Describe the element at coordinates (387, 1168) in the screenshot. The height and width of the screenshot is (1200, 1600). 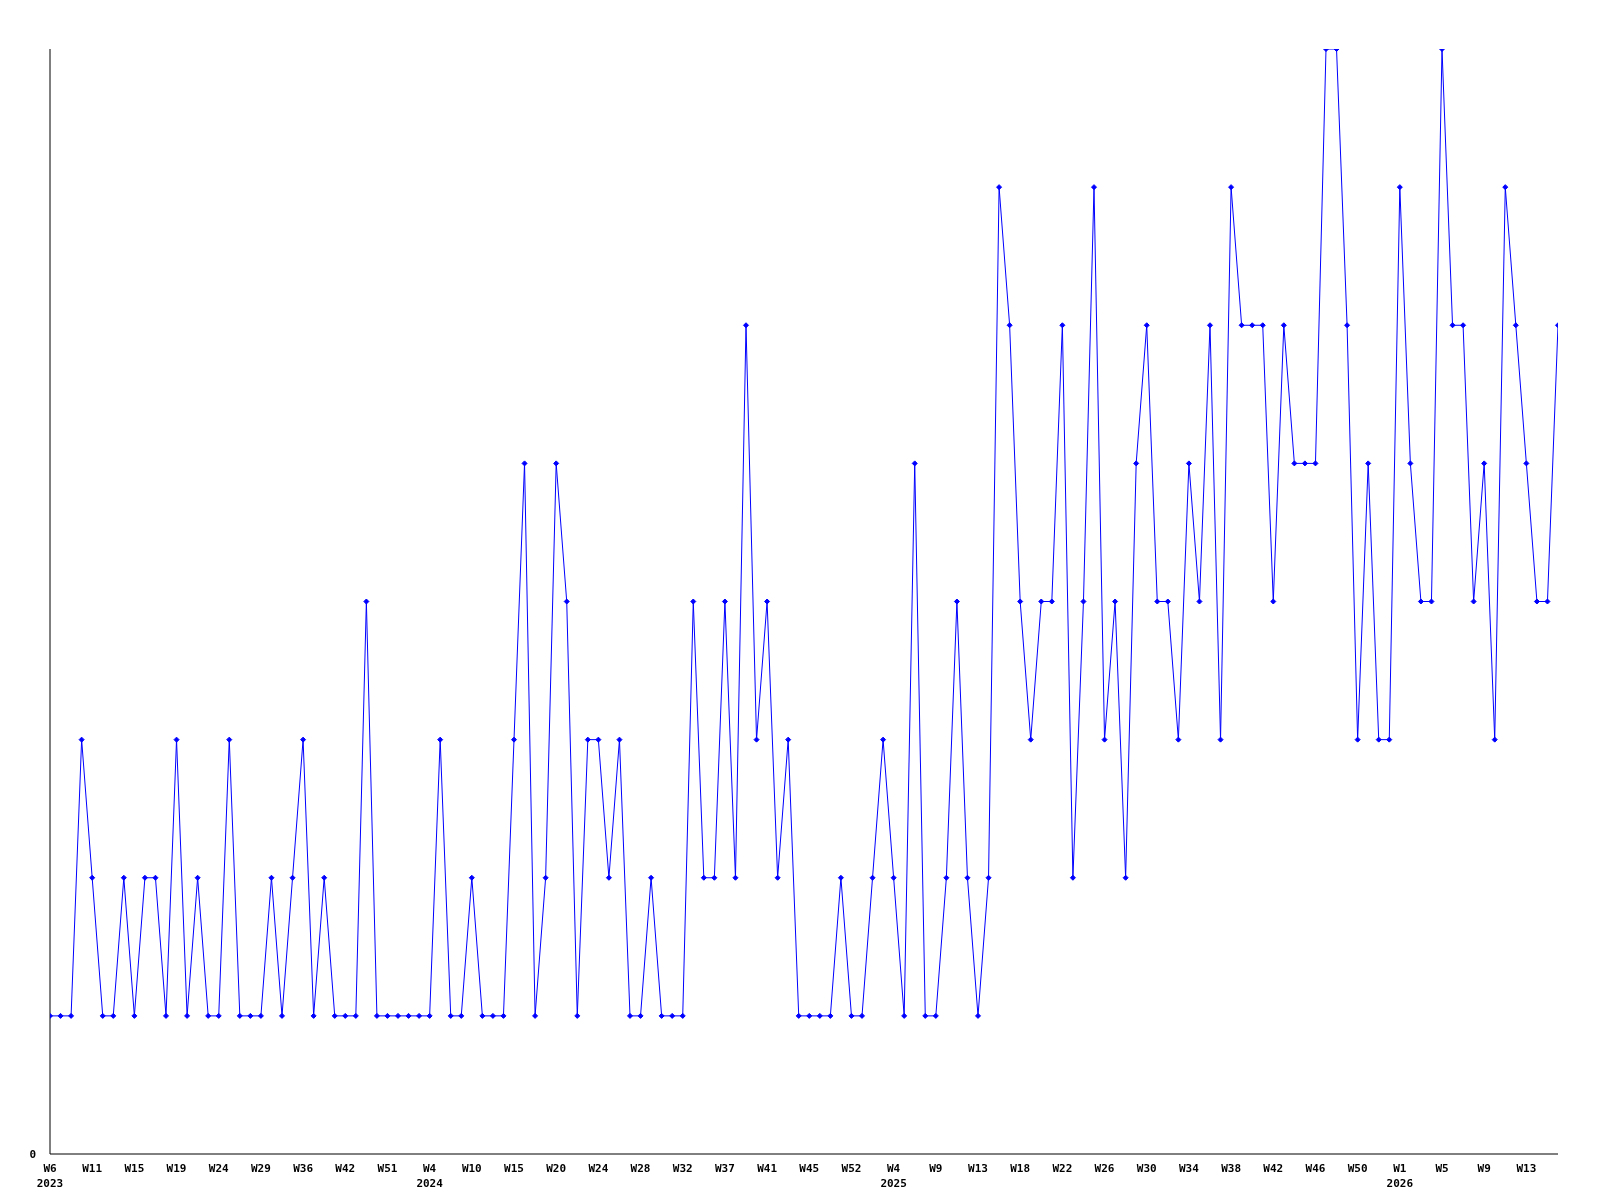
I see `x-tick-label: W51` at that location.